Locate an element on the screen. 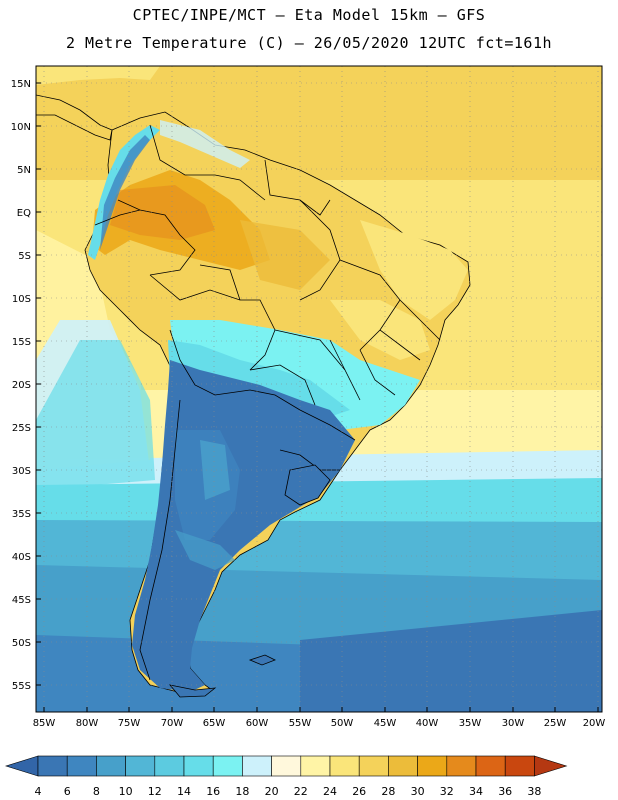 This screenshot has width=618, height=800. colorbar-tick-label: 30 is located at coordinates (418, 791).